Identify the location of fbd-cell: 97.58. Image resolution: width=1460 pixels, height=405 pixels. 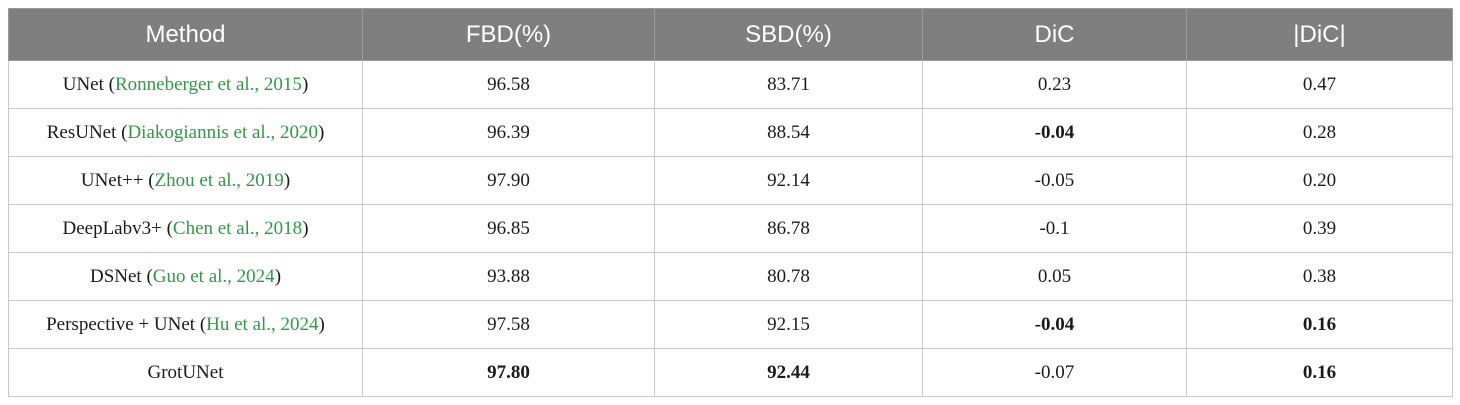
(508, 324).